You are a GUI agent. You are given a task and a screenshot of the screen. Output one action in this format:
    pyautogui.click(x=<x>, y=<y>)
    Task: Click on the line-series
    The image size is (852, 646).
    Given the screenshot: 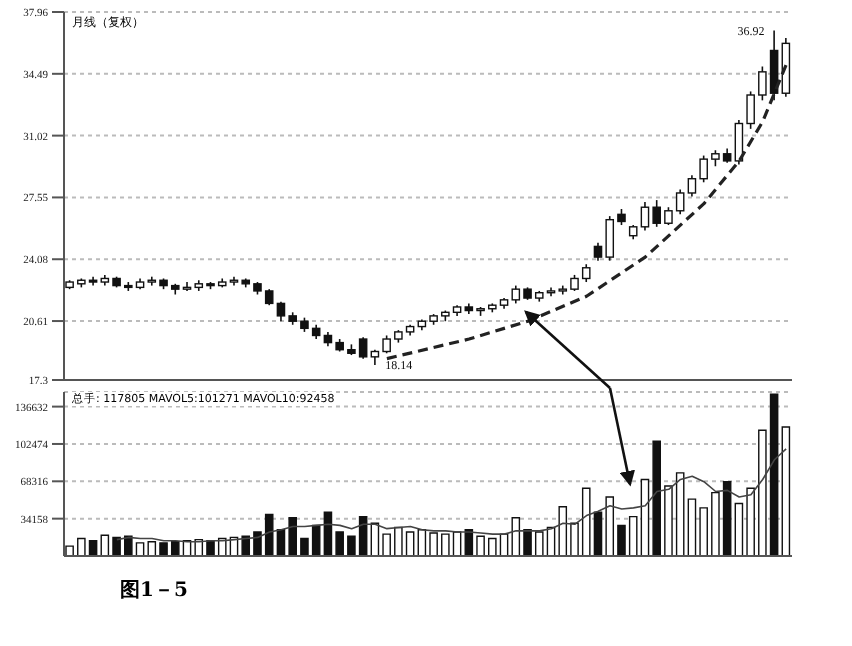 What is the action you would take?
    pyautogui.click(x=451, y=495)
    